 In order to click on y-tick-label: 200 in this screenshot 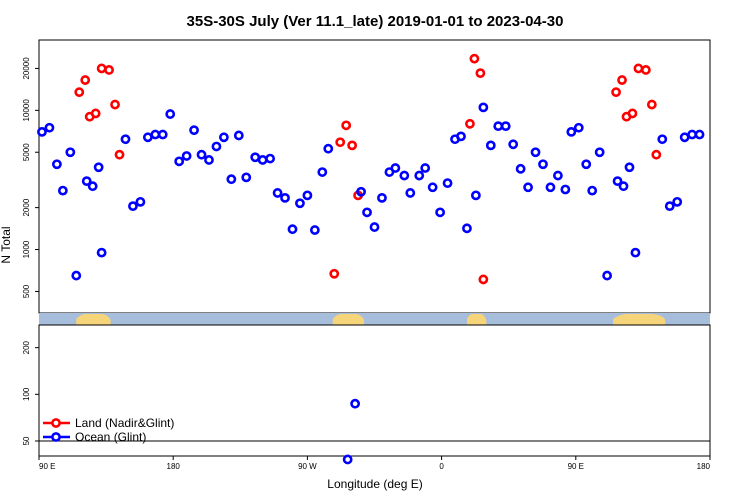, I will do `click(26, 347)`.